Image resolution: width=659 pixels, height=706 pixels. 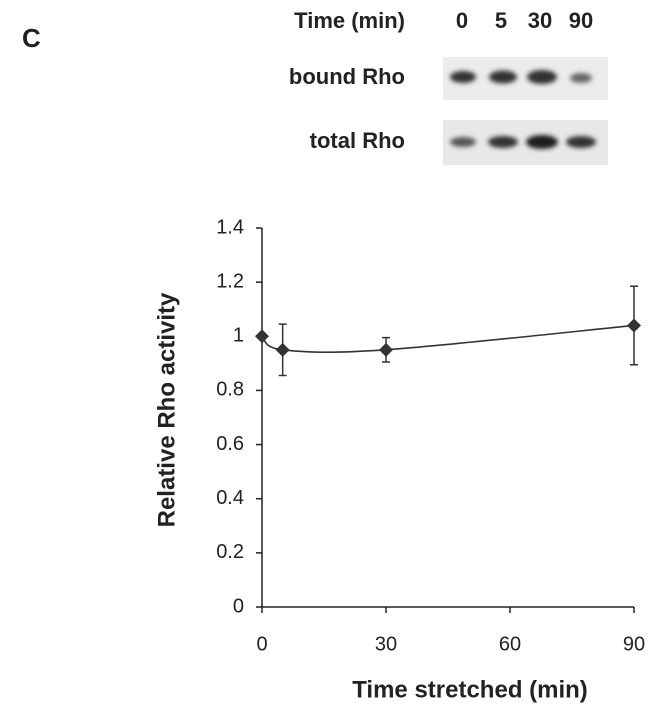 I want to click on lane-label: 30, so click(x=540, y=20).